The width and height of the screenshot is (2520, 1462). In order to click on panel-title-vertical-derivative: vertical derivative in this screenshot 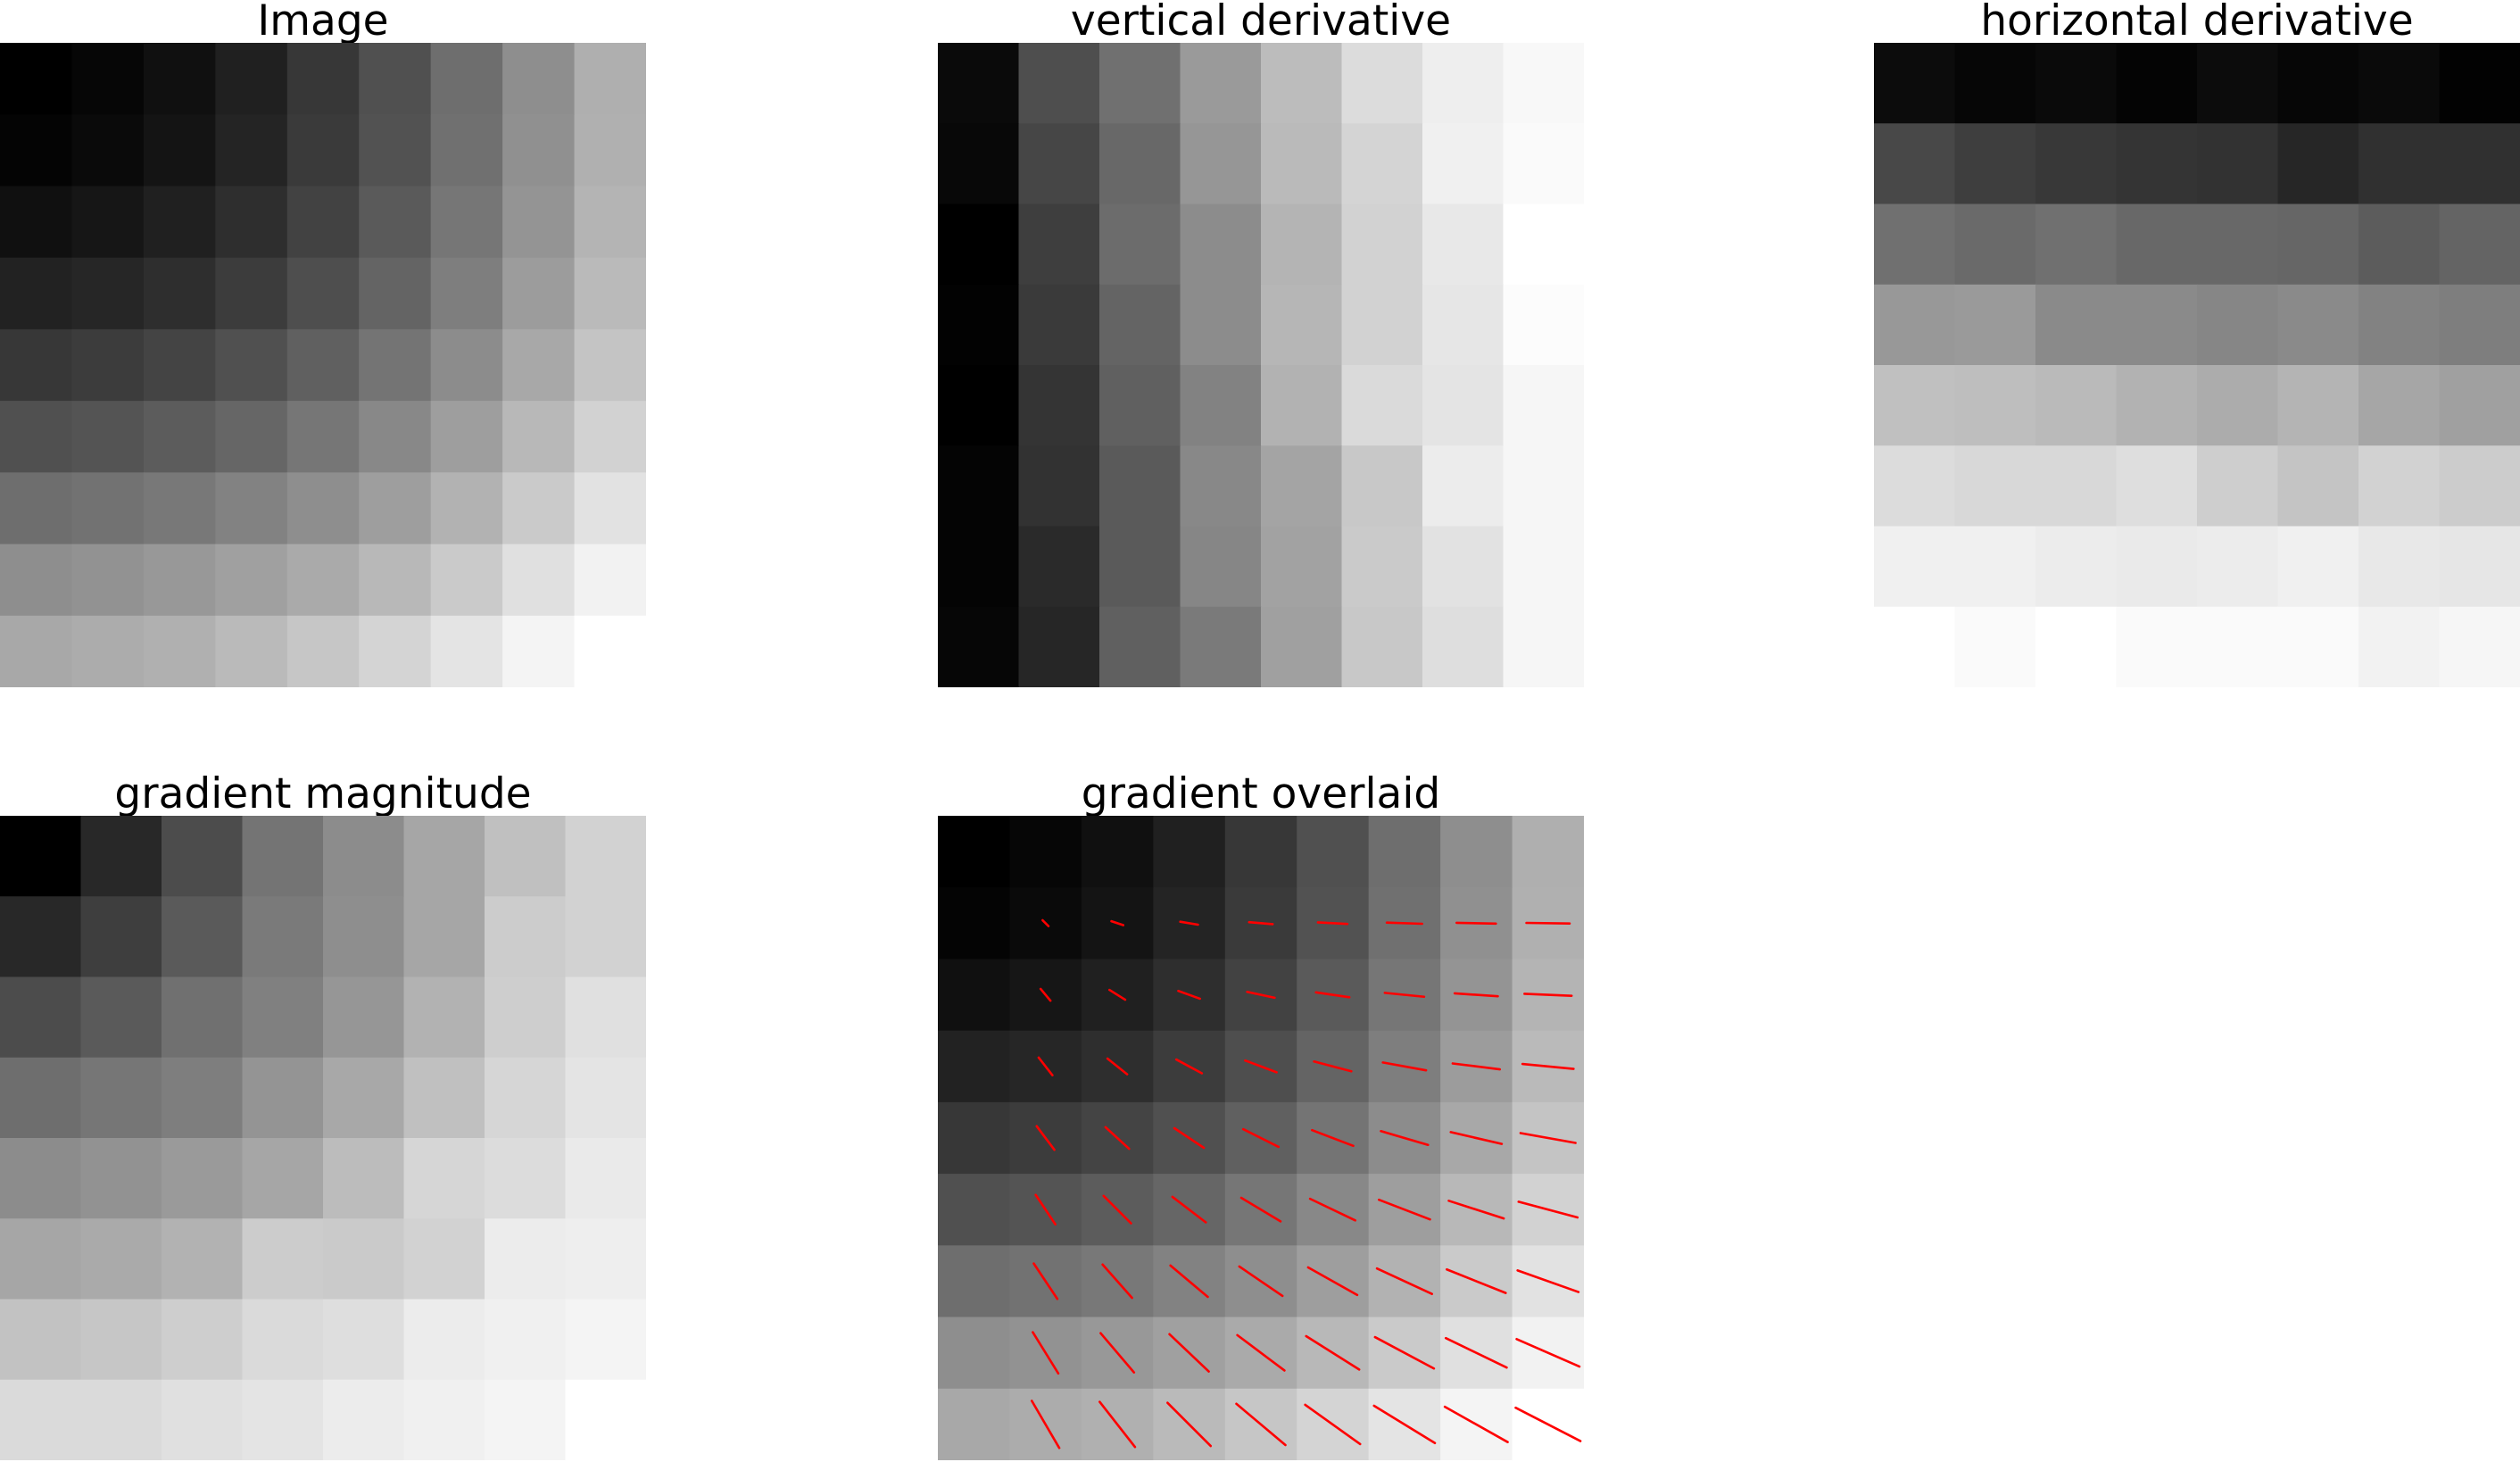, I will do `click(1261, 23)`.